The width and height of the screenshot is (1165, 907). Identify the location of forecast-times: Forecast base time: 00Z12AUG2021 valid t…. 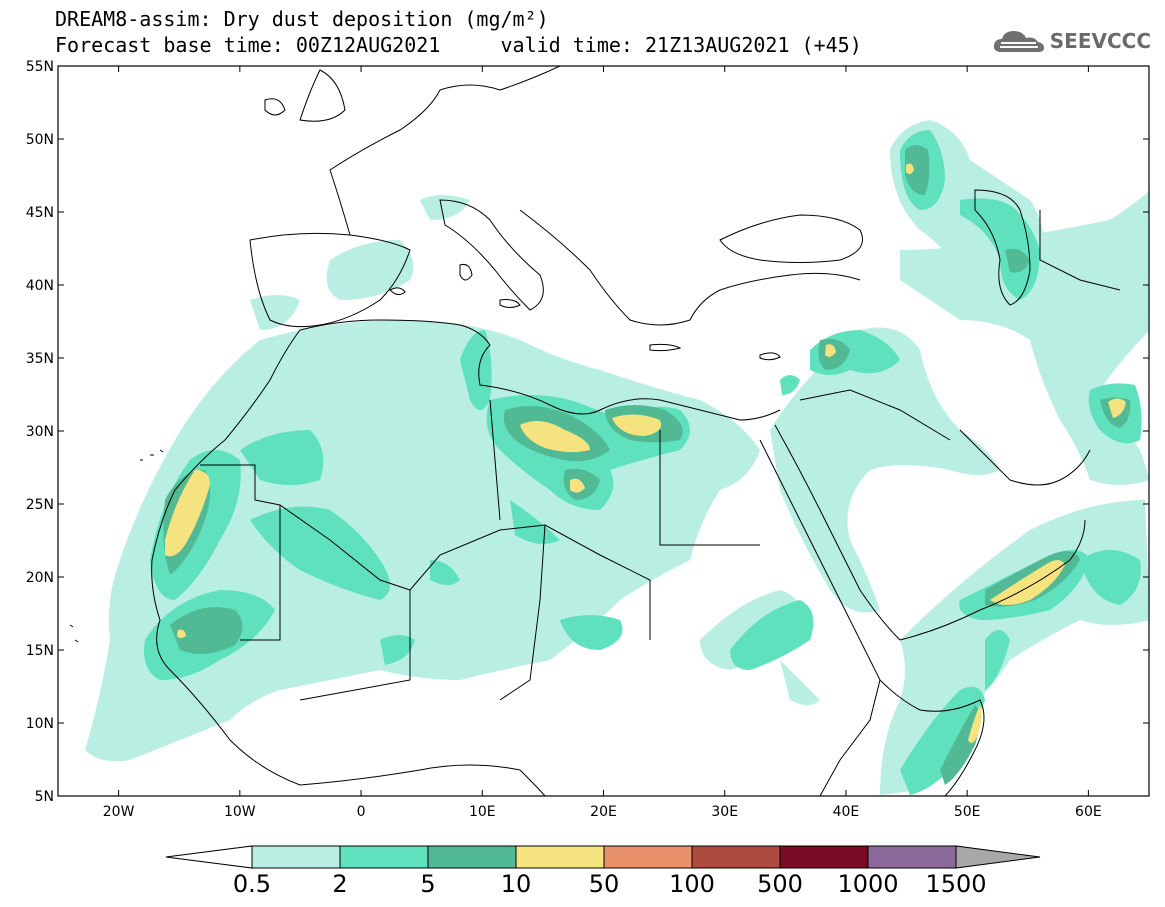
(458, 45).